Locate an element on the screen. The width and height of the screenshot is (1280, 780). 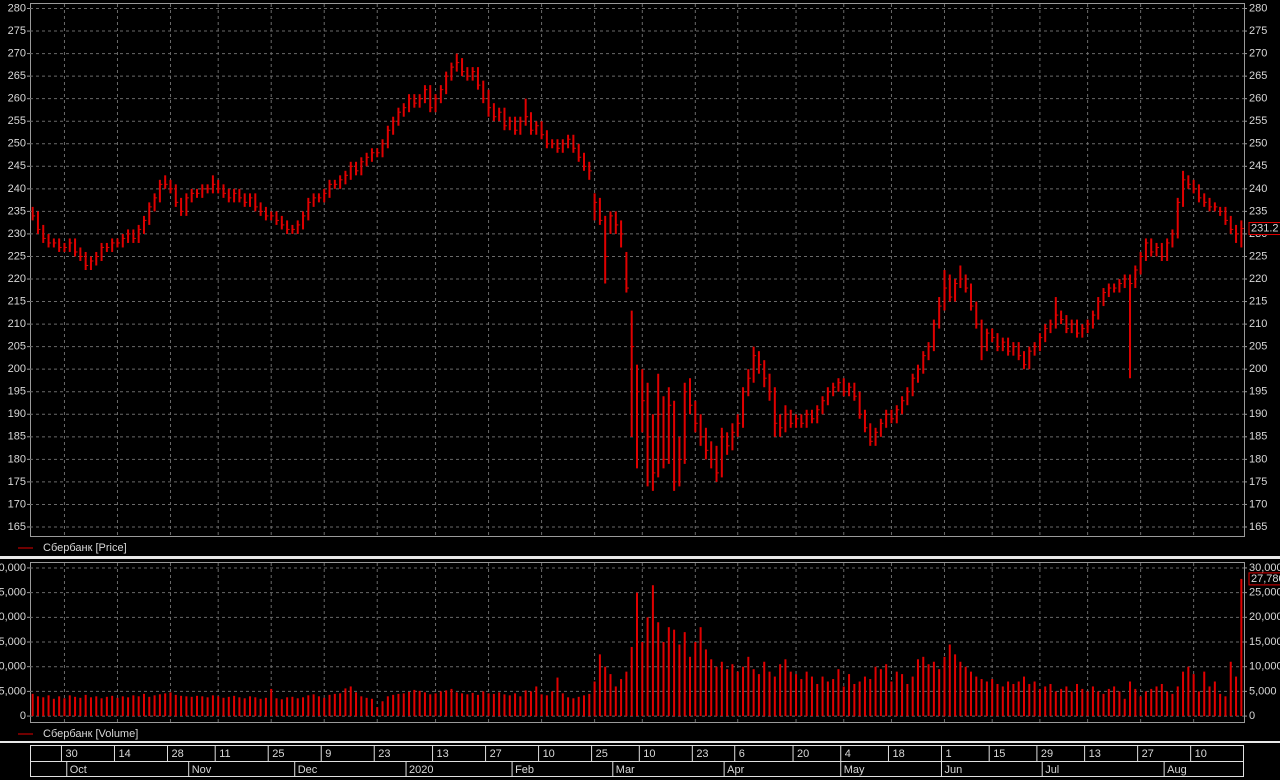
last-volume-box is located at coordinates (1264, 579).